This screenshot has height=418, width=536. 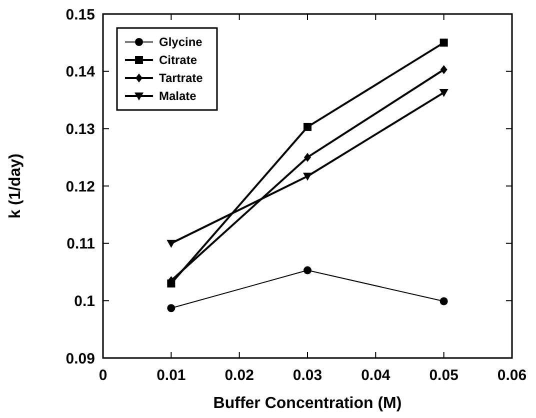 What do you see at coordinates (80, 129) in the screenshot?
I see `y-tick-label: 0.13` at bounding box center [80, 129].